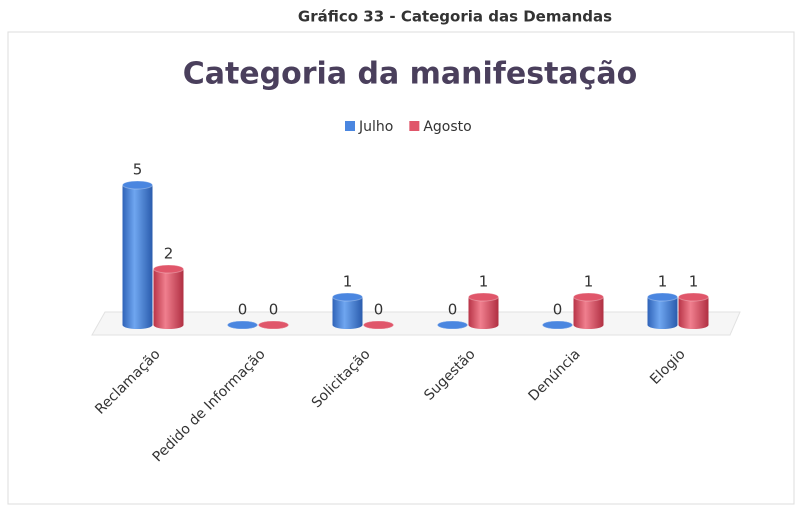 The width and height of the screenshot is (803, 511). I want to click on x-tick-label: Denúncia, so click(555, 375).